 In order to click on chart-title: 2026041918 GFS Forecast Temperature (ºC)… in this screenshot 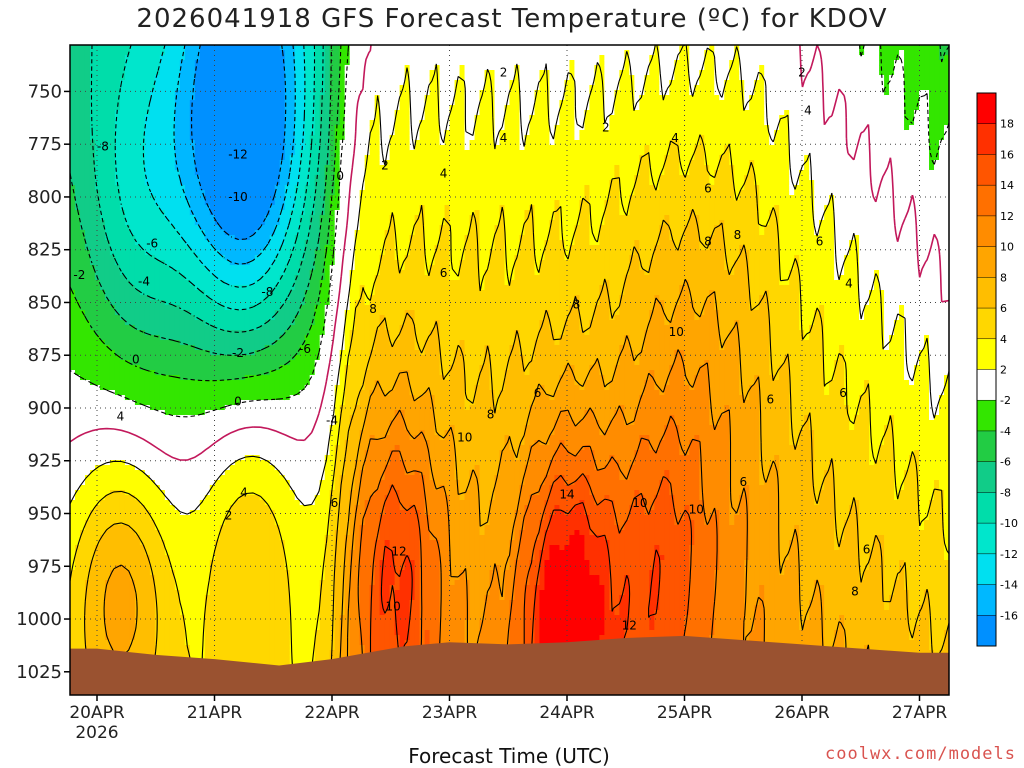, I will do `click(512, 19)`.